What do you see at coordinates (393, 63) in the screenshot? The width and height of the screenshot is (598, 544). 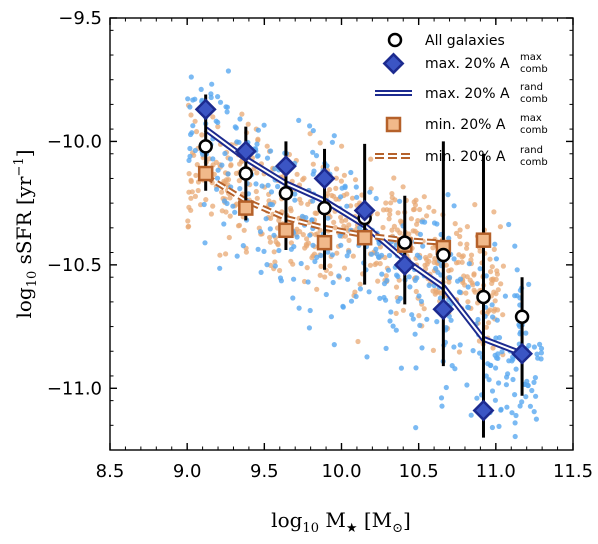 I see `legend-marker-max-diamond` at bounding box center [393, 63].